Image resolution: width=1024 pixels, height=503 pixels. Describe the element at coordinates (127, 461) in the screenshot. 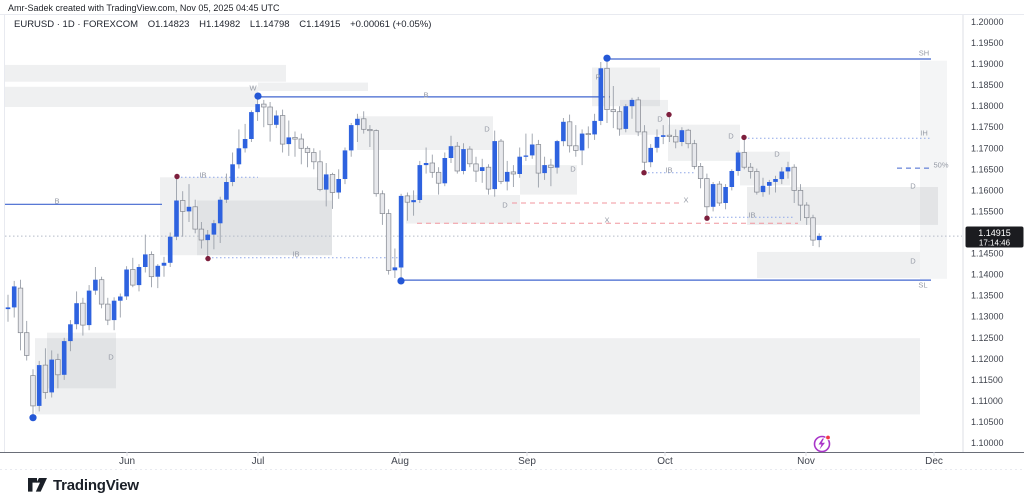

I see `month-label: Jun` at that location.